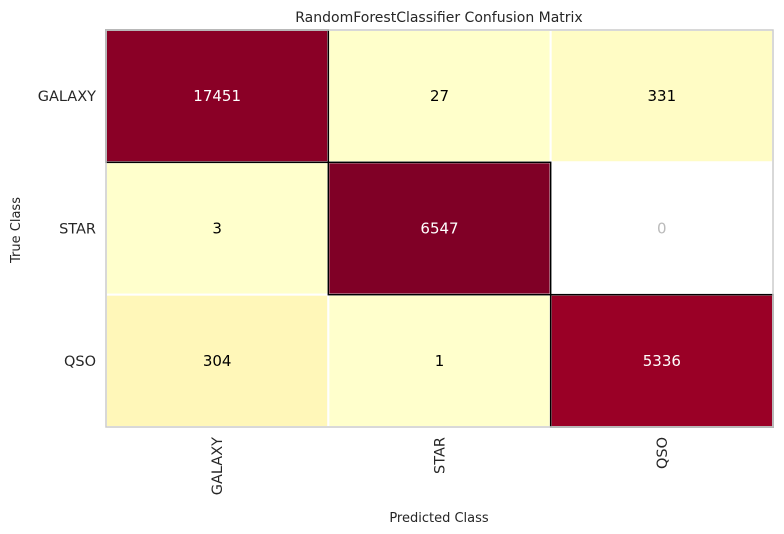 Image resolution: width=784 pixels, height=534 pixels. I want to click on chart-title: RandomForestClassifier Confusion Matrix, so click(438, 18).